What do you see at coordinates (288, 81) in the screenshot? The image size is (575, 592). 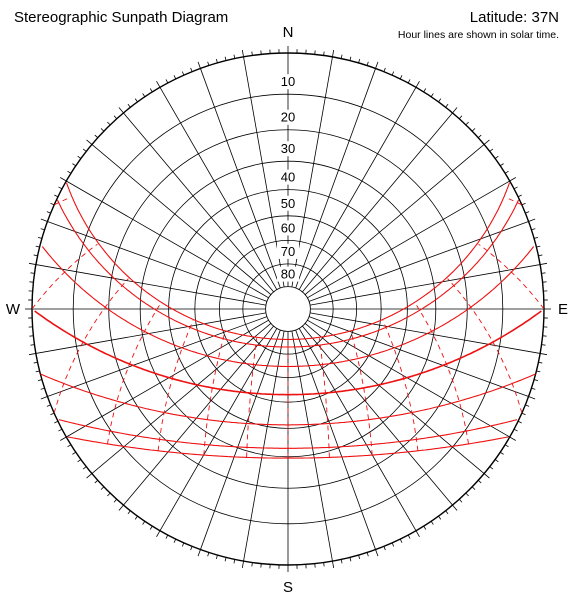 I see `altitude-label: 10` at bounding box center [288, 81].